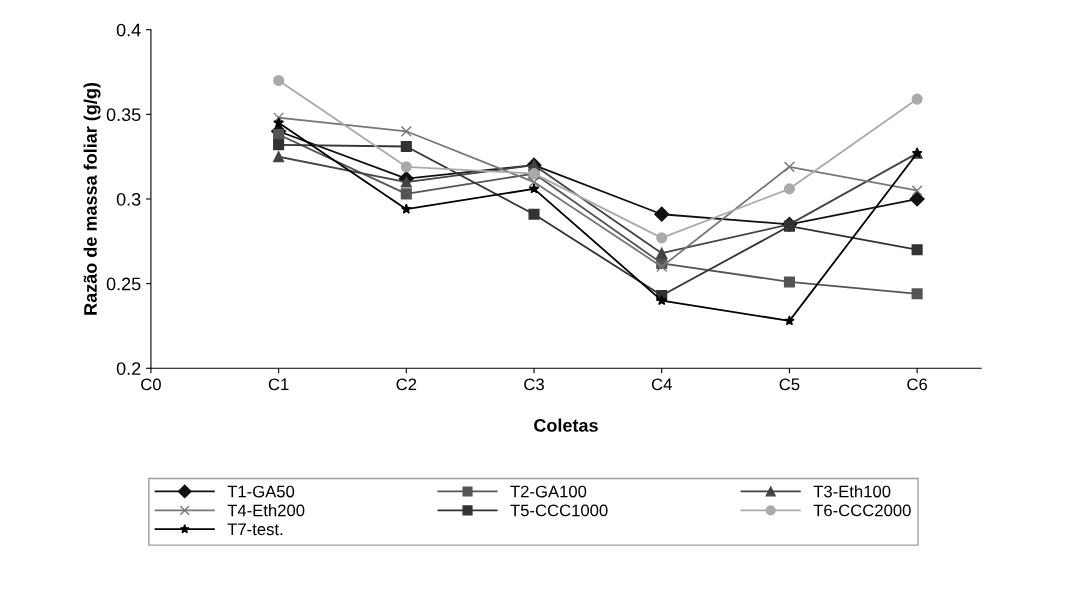 The height and width of the screenshot is (594, 1078). I want to click on x-tick-label: C1, so click(278, 384).